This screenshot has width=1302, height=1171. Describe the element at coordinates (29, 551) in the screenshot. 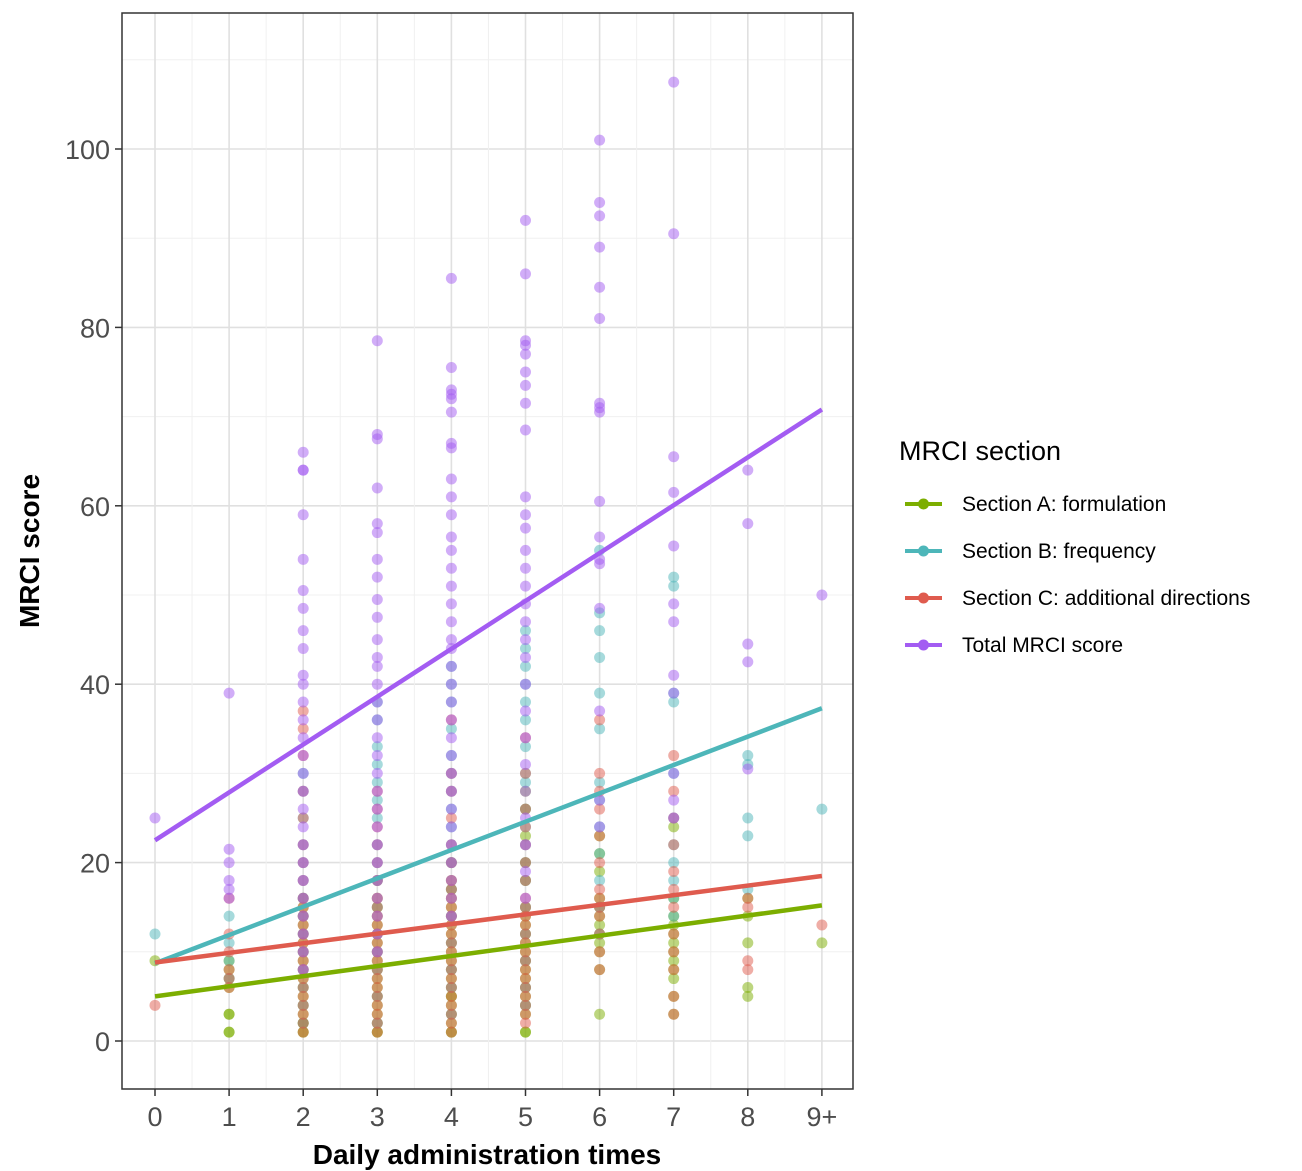

I see `y-axis-title: MRCI score` at that location.